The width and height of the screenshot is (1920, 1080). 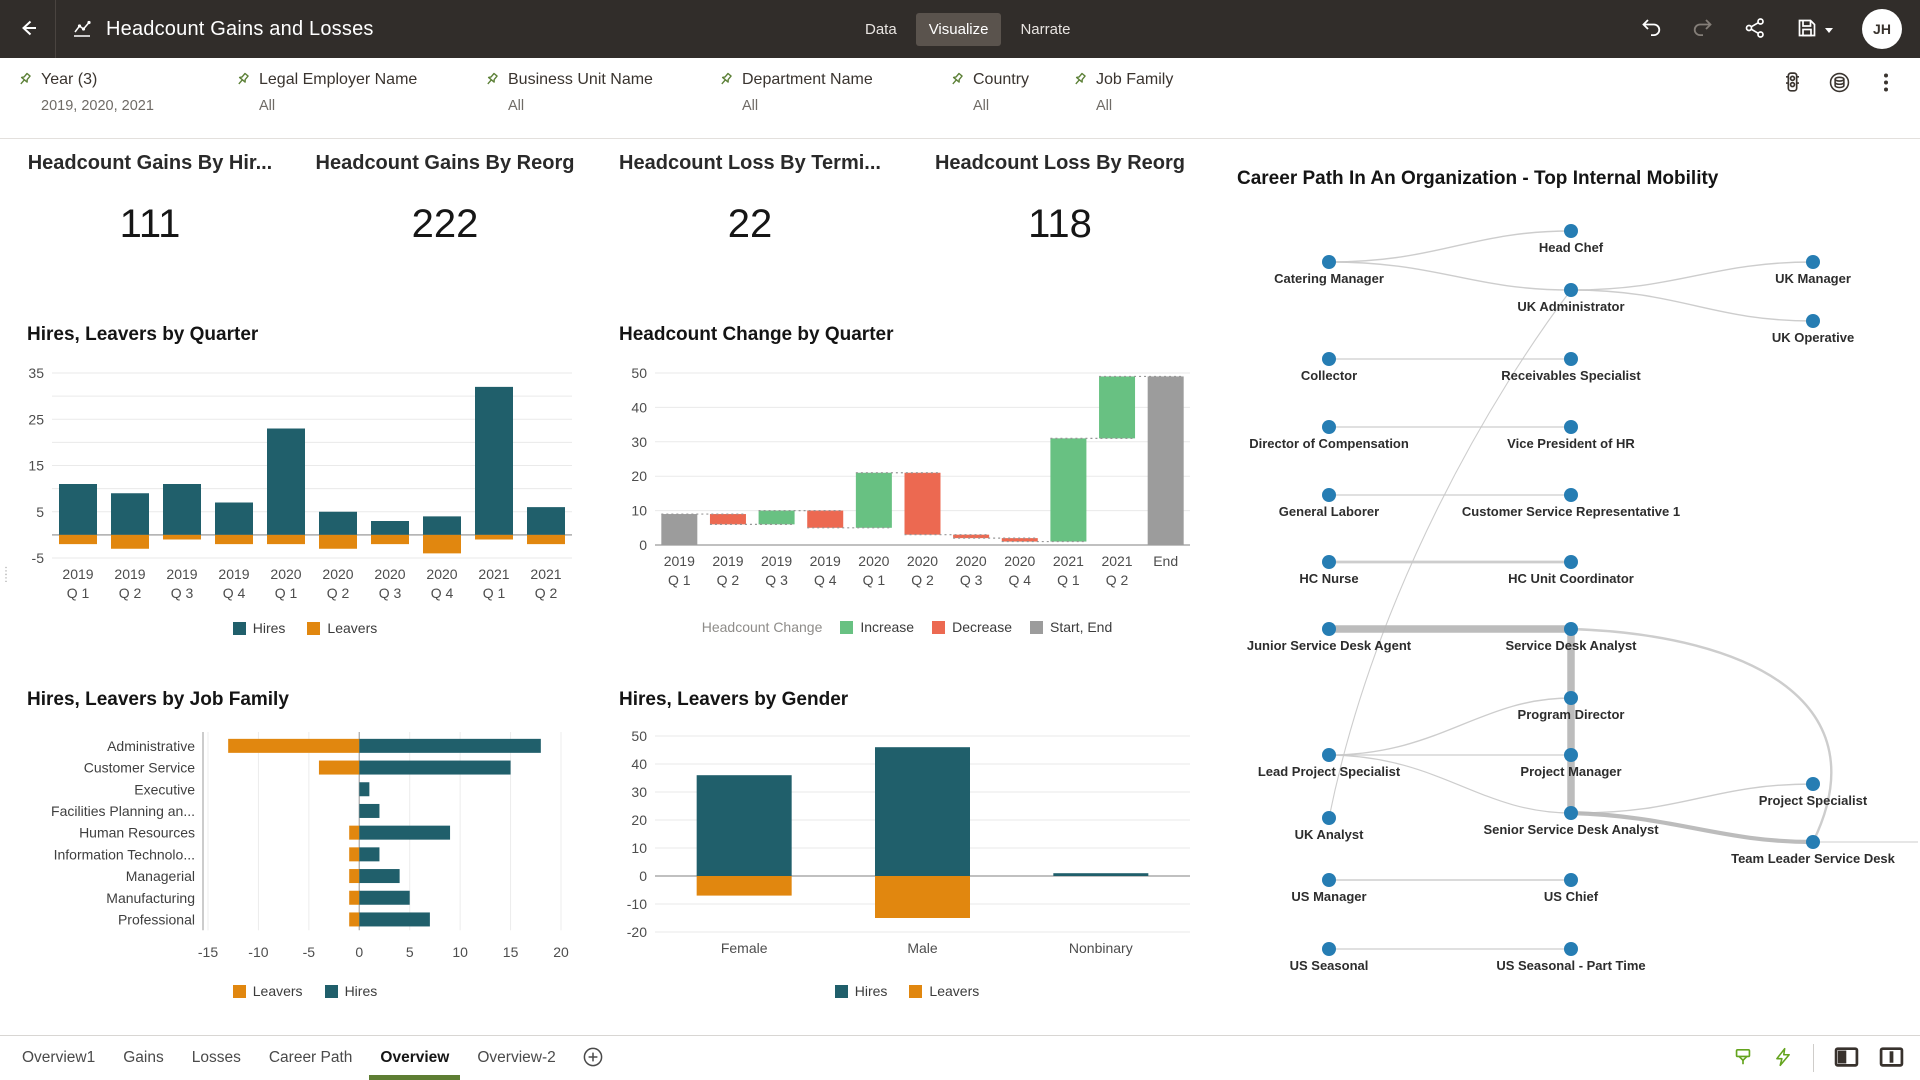 I want to click on filter-country: Country All, so click(x=989, y=92).